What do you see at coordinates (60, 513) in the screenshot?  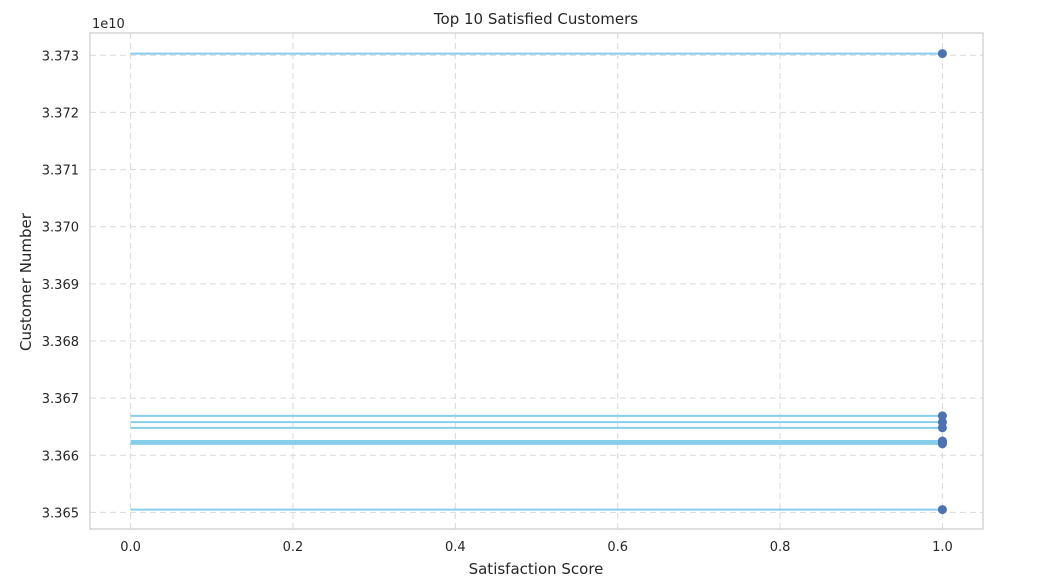 I see `y-tick-label: 3.365` at bounding box center [60, 513].